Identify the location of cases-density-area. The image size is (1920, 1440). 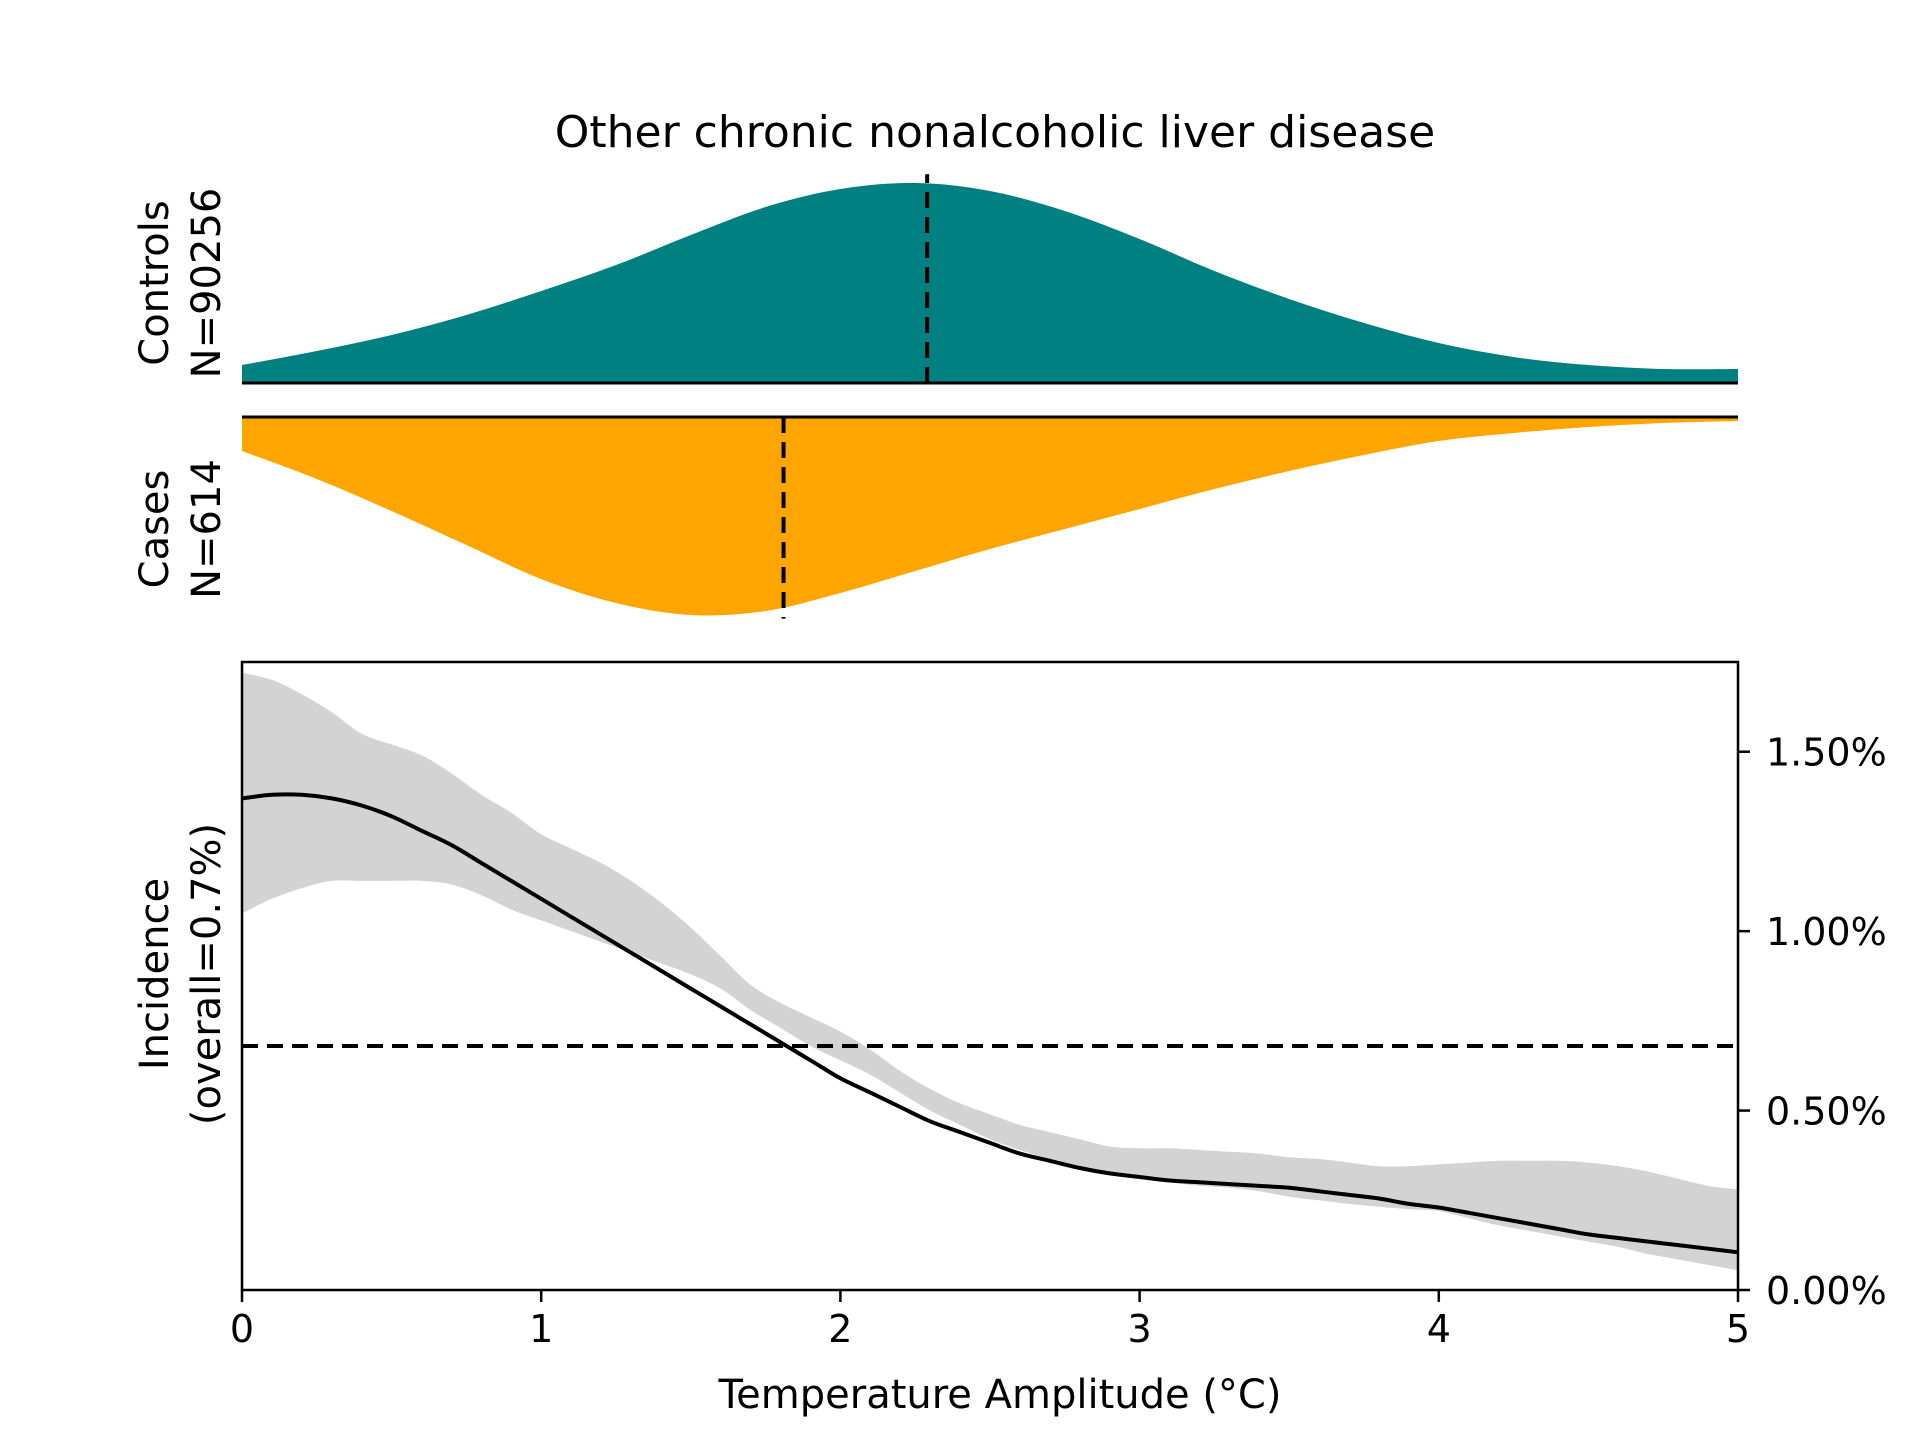
(990, 516).